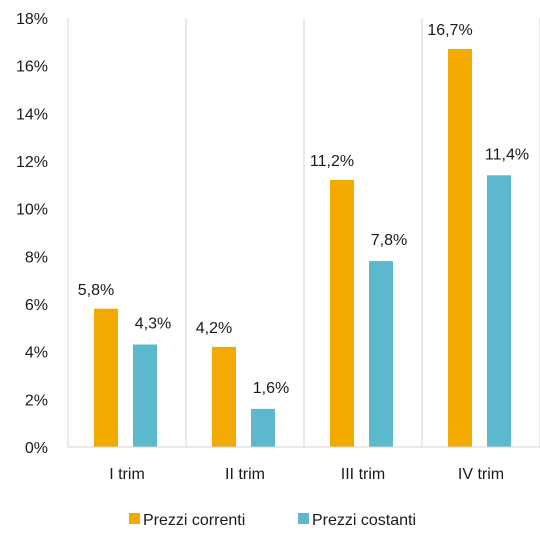 The width and height of the screenshot is (540, 536). Describe the element at coordinates (127, 474) in the screenshot. I see `x-tick-label: I trim` at that location.